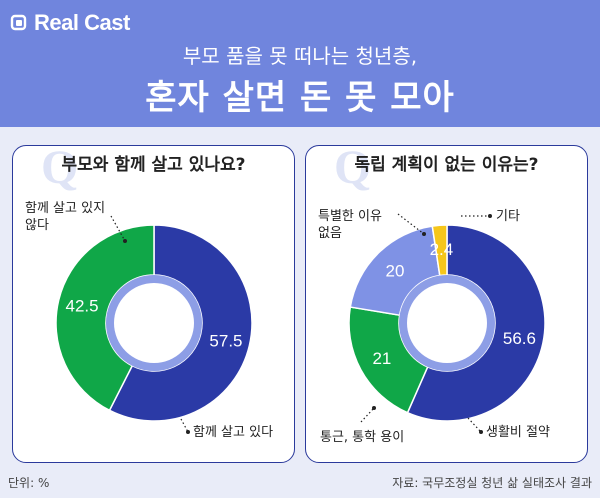  What do you see at coordinates (508, 216) in the screenshot?
I see `category-label: 기타` at bounding box center [508, 216].